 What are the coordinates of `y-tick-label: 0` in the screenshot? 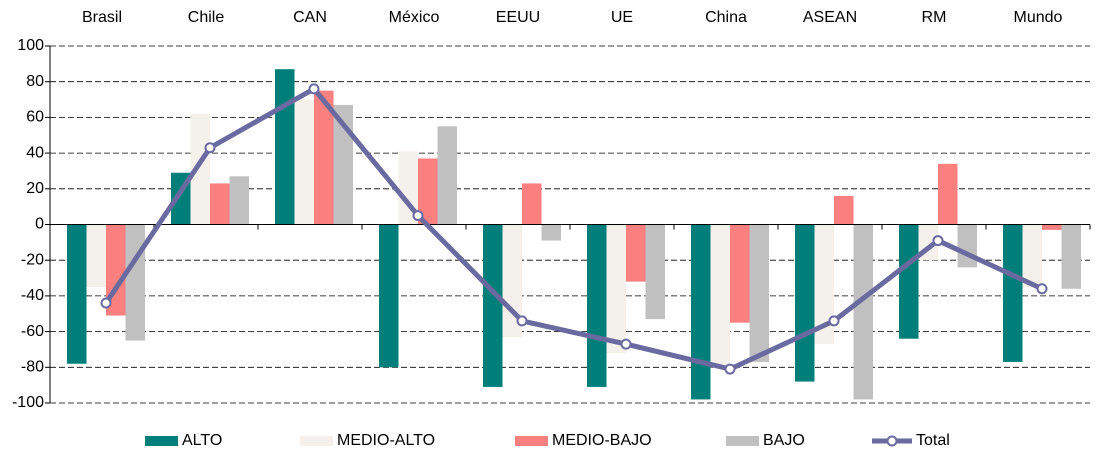 It's located at (39, 224).